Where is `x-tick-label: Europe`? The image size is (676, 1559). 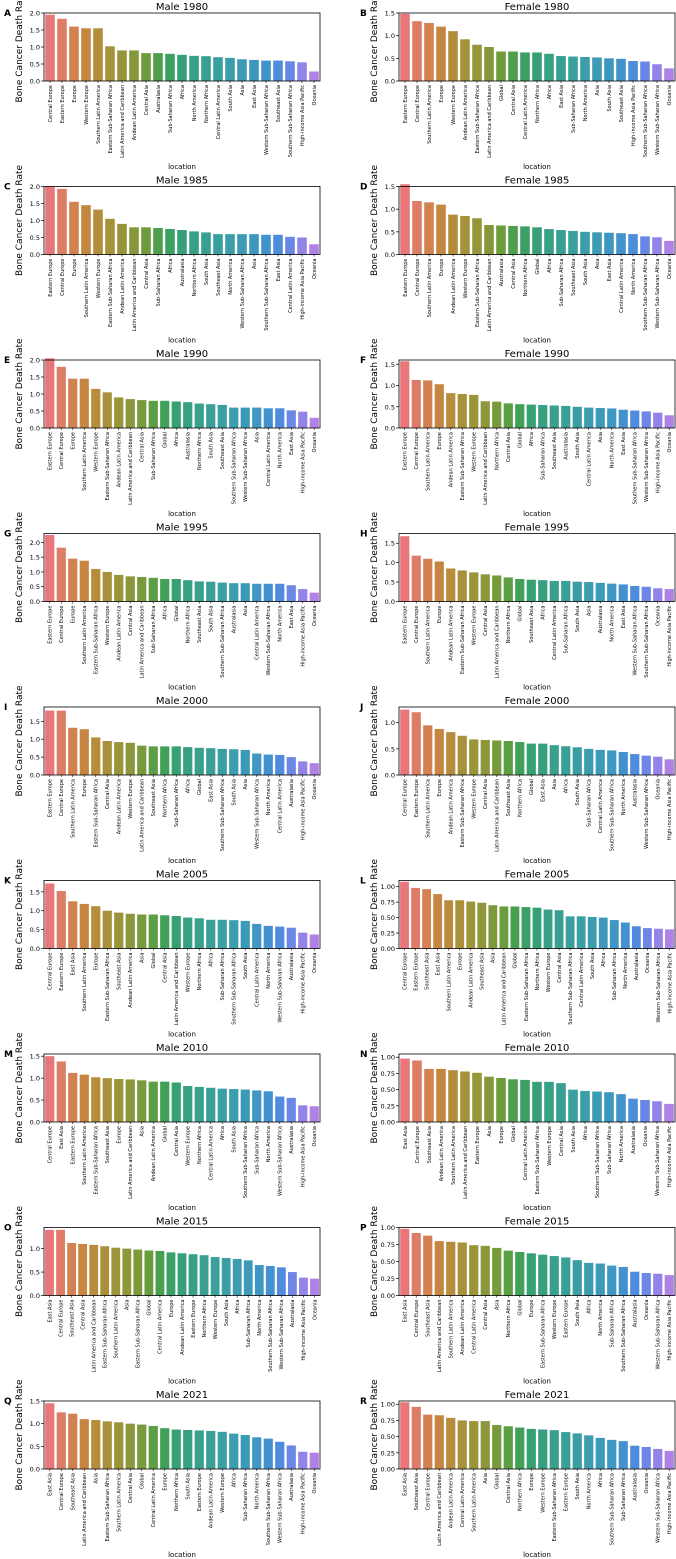 x-tick-label: Europe is located at coordinates (75, 94).